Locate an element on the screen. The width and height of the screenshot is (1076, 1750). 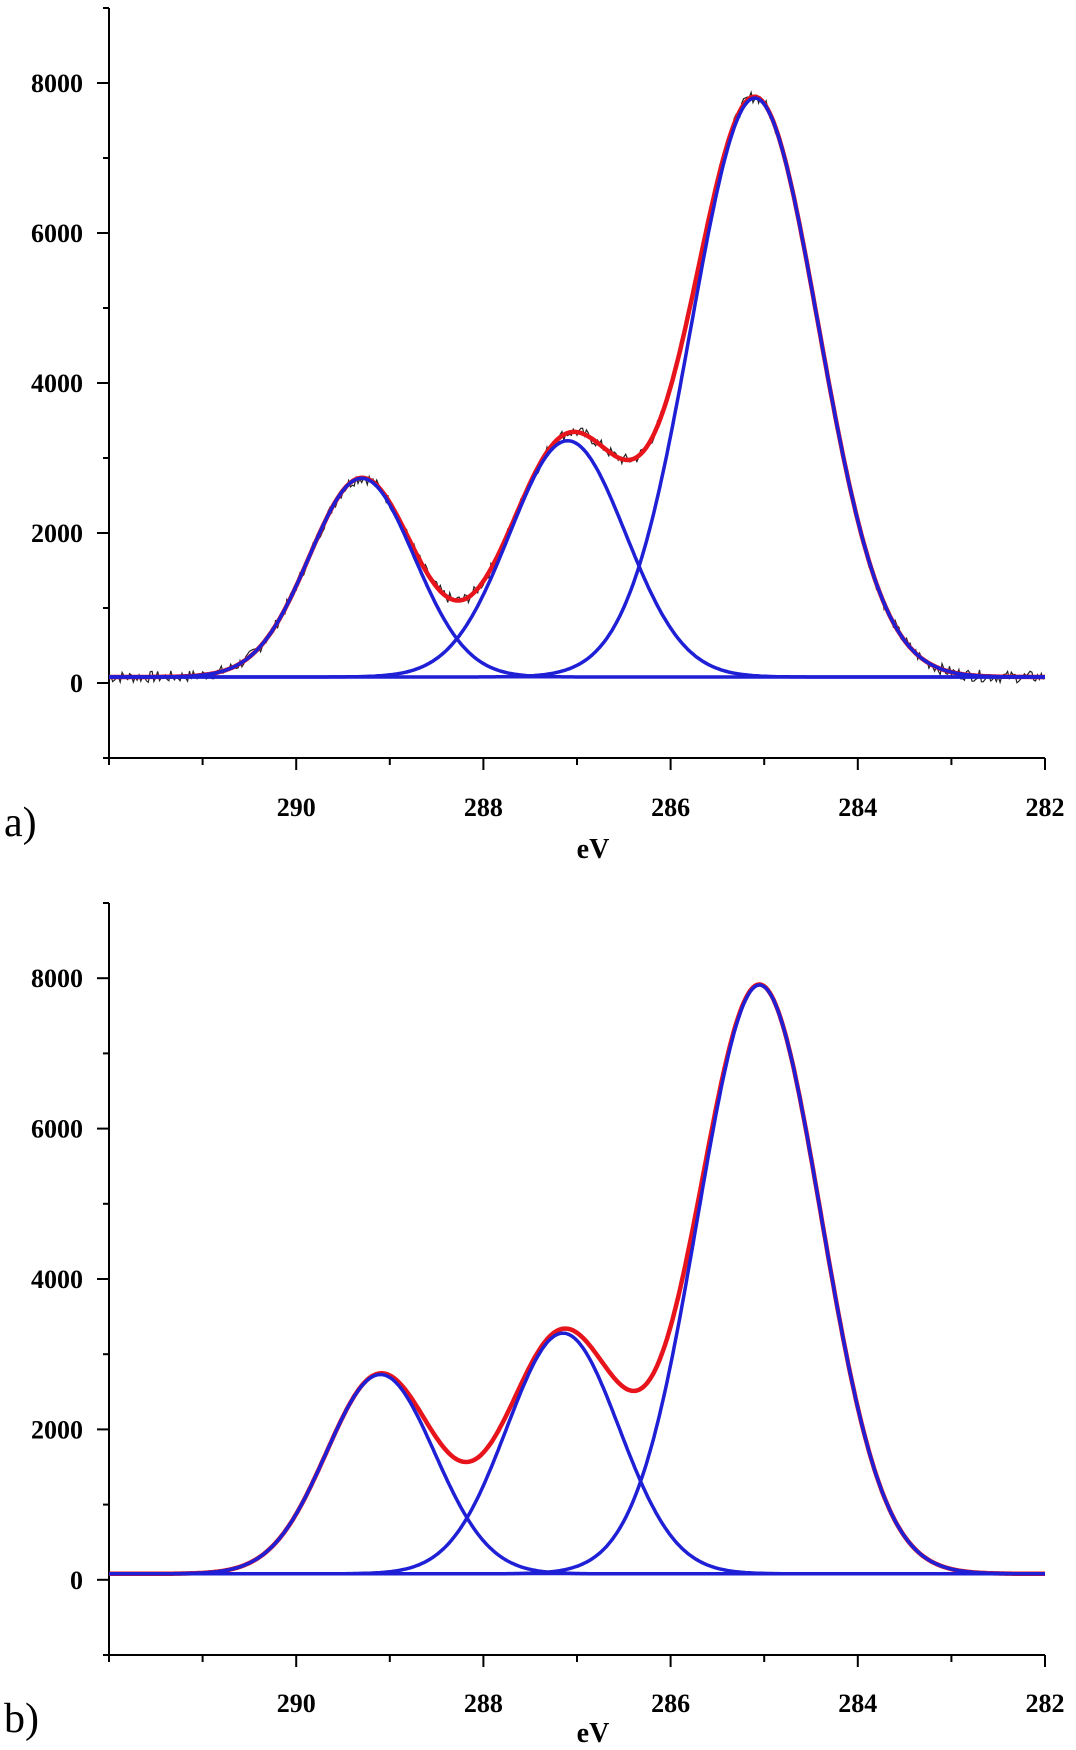
panel-label: b) is located at coordinates (21, 1719).